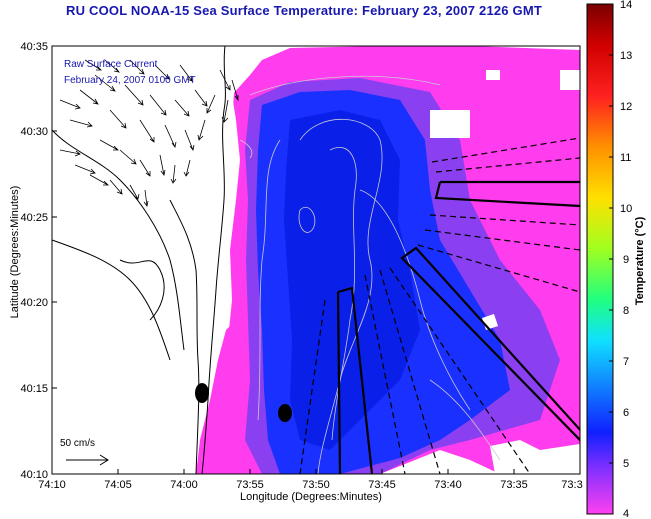 This screenshot has width=651, height=519. Describe the element at coordinates (34, 303) in the screenshot. I see `y-tick-label: 40:20` at that location.